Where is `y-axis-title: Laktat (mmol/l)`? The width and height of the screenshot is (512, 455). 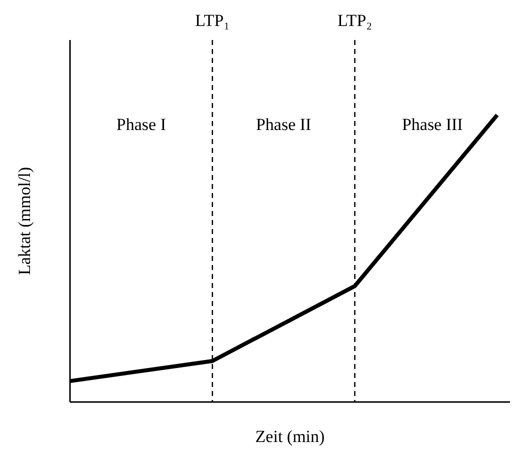
y-axis-title: Laktat (mmol/l) is located at coordinates (24, 221).